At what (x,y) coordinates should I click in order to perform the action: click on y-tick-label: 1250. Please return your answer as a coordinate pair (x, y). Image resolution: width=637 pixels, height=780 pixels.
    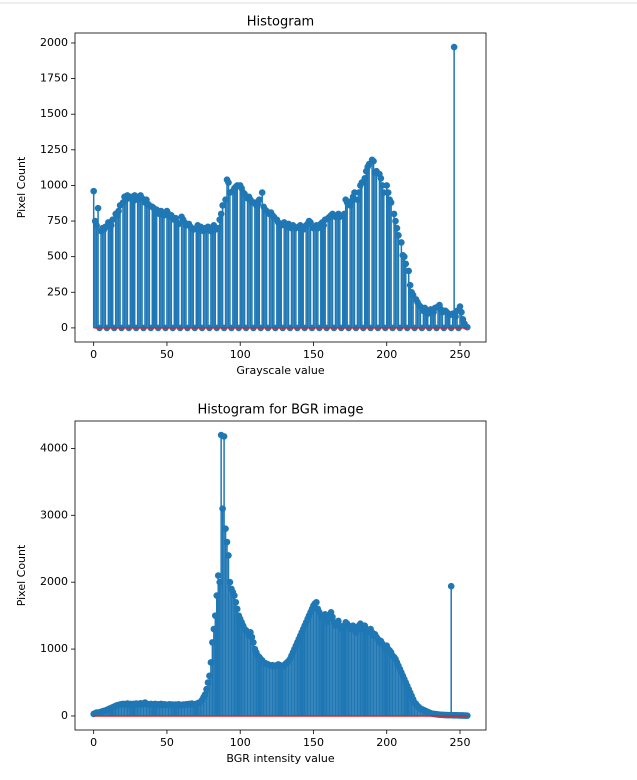
    Looking at the image, I should click on (54, 149).